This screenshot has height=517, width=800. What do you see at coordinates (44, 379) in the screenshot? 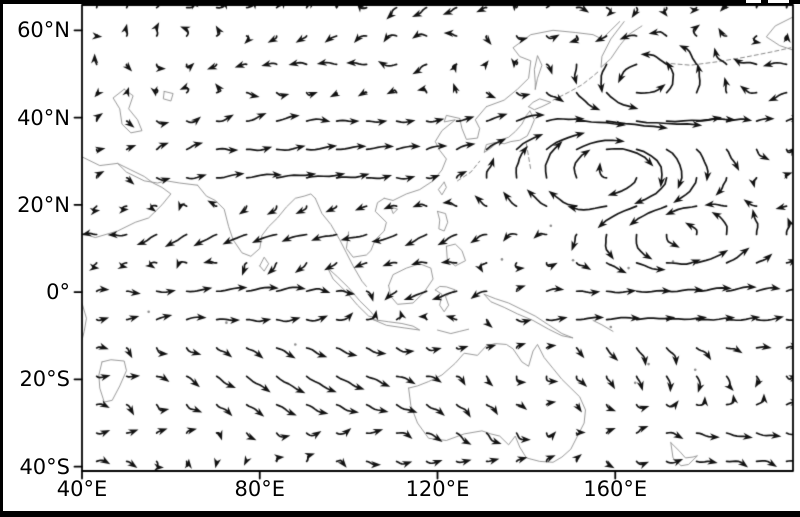
I see `y-tick-label: 20°S` at bounding box center [44, 379].